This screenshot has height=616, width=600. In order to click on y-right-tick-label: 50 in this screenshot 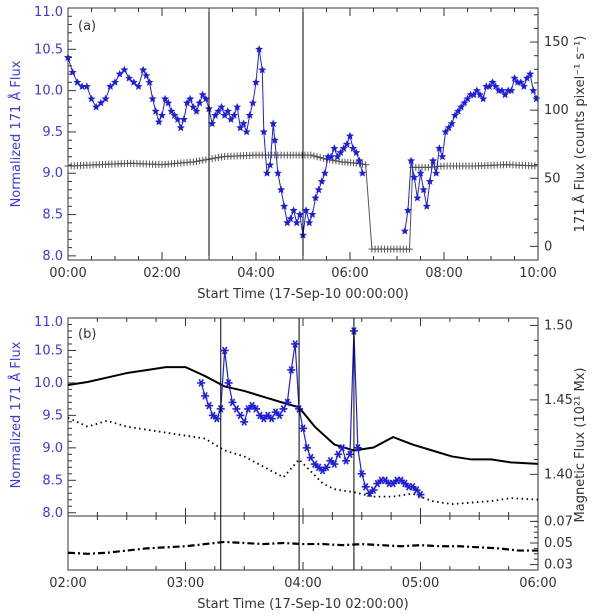, I will do `click(552, 178)`.